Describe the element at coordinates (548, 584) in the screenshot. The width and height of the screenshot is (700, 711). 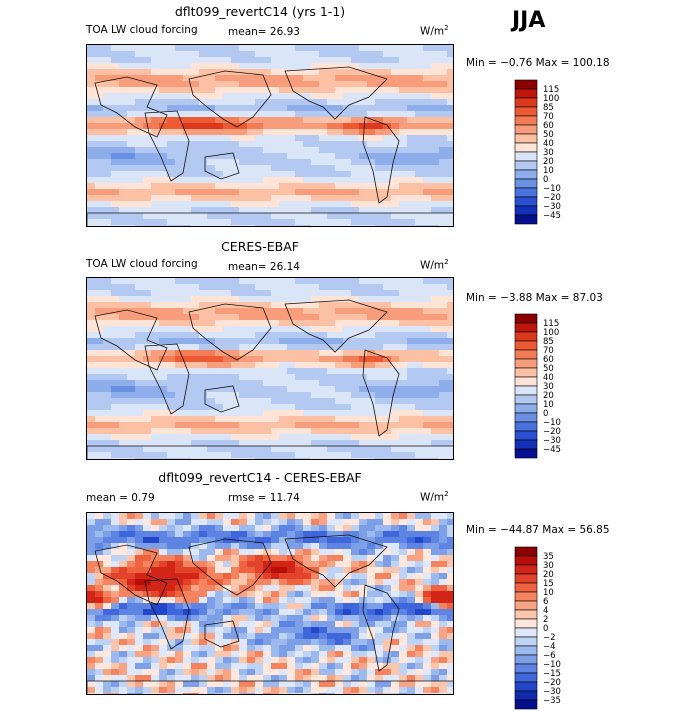
I see `colorbar-tick-label: 15` at that location.